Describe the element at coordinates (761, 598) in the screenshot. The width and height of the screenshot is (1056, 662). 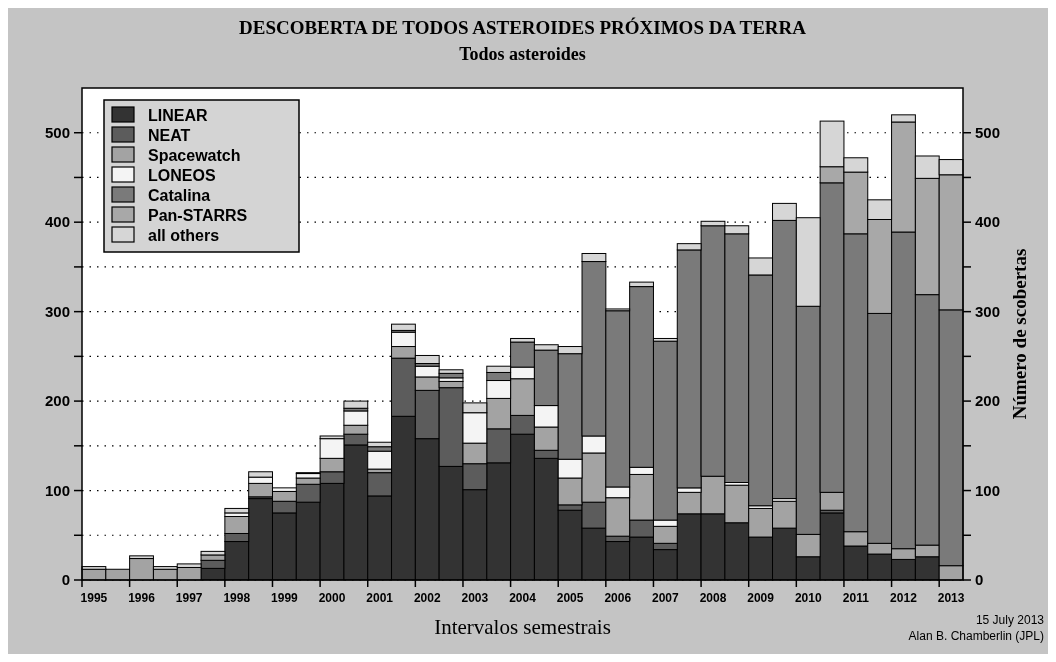
I see `x-tick-label: 2009` at that location.